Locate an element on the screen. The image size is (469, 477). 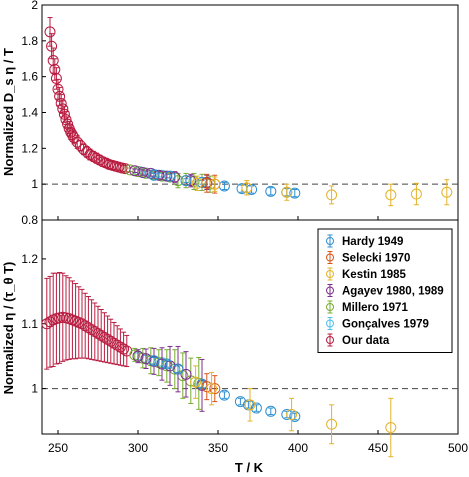
legend-box is located at coordinates (385, 290).